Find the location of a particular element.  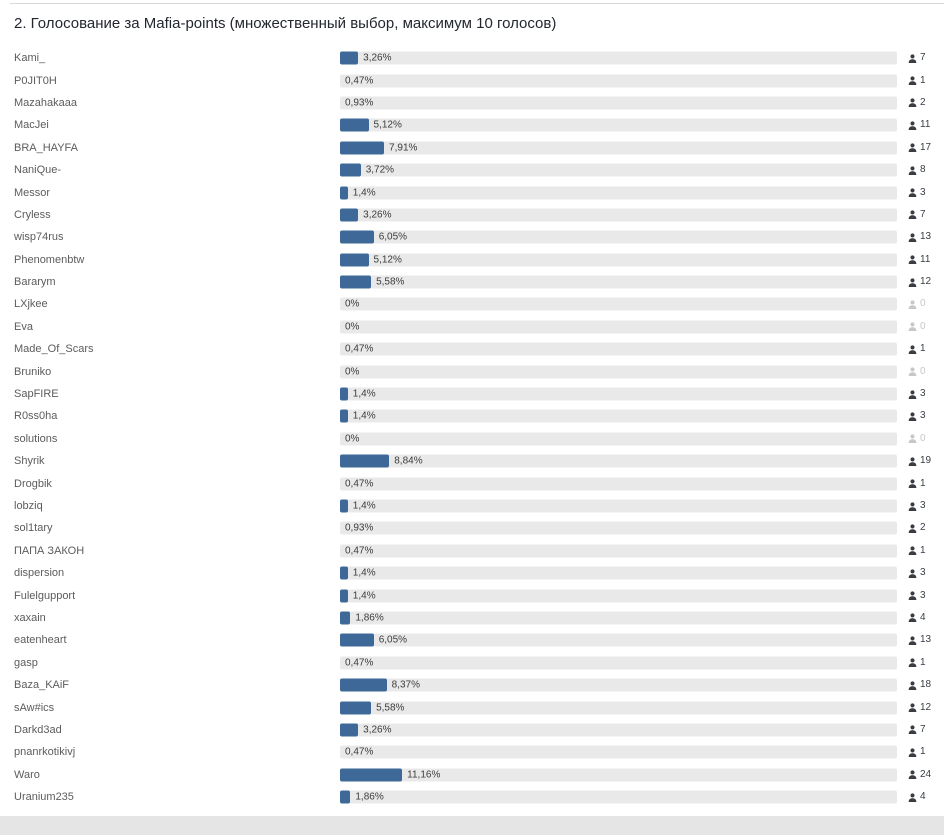

poll-option-name: pnanrkotikivj is located at coordinates (45, 752).